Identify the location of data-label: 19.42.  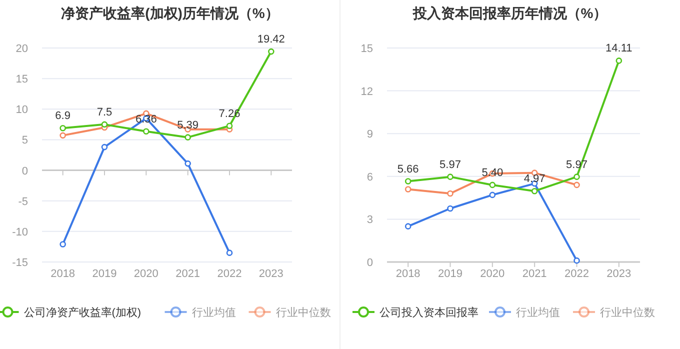
(271, 40).